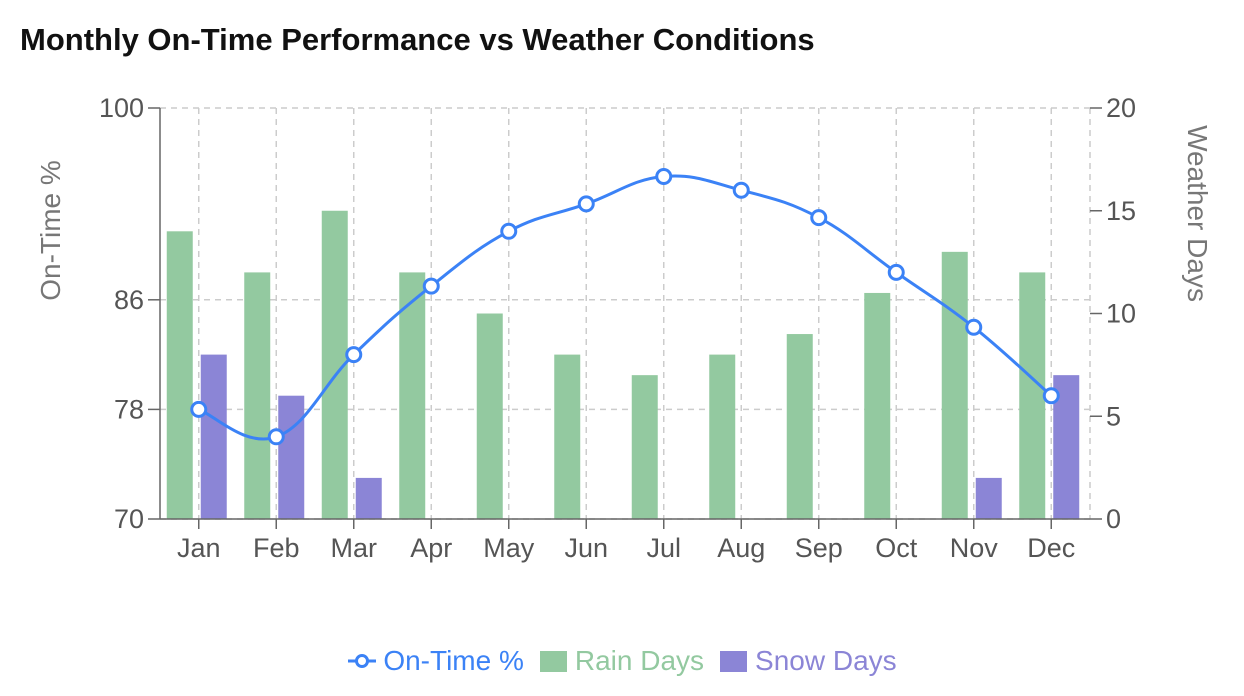 This screenshot has height=696, width=1244. I want to click on y-left-tick-label: 86, so click(129, 300).